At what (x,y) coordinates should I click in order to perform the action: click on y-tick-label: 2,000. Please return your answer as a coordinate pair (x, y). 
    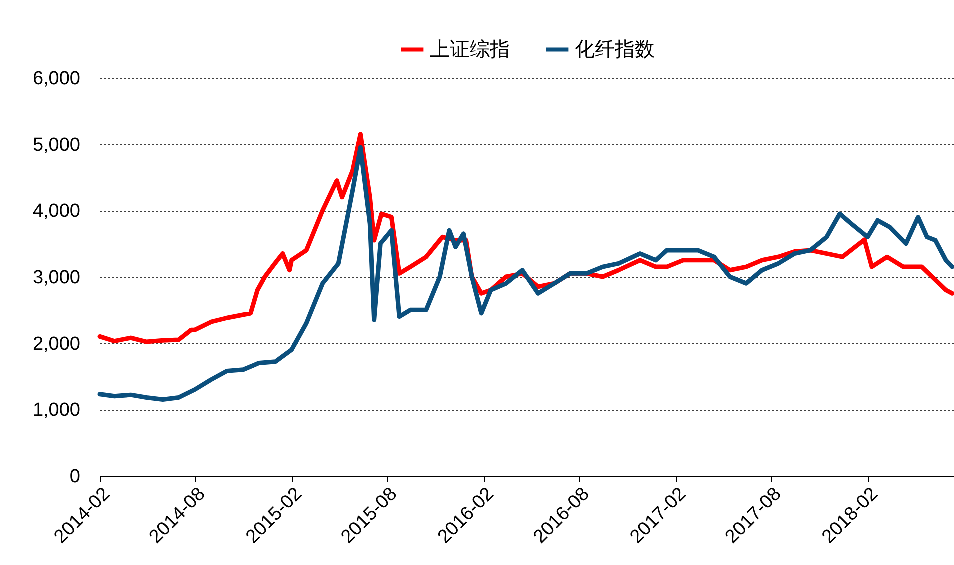
    Looking at the image, I should click on (56, 344).